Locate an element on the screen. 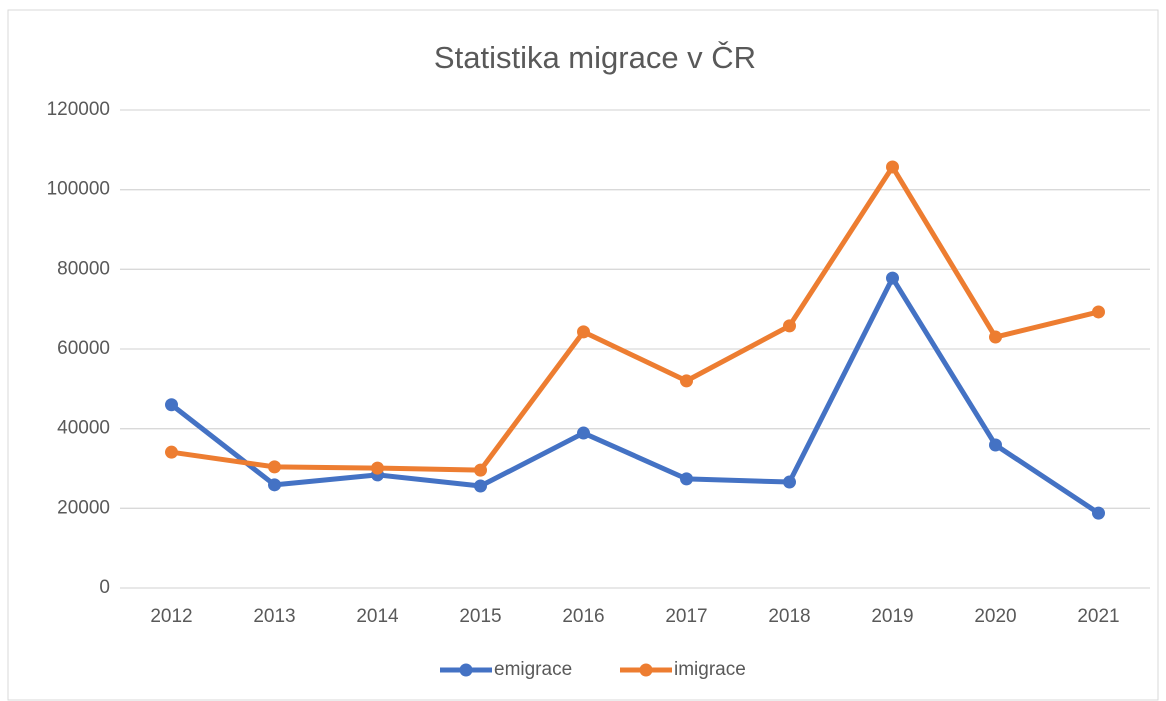 The image size is (1166, 701). y-tick-label: 80000 is located at coordinates (83, 268).